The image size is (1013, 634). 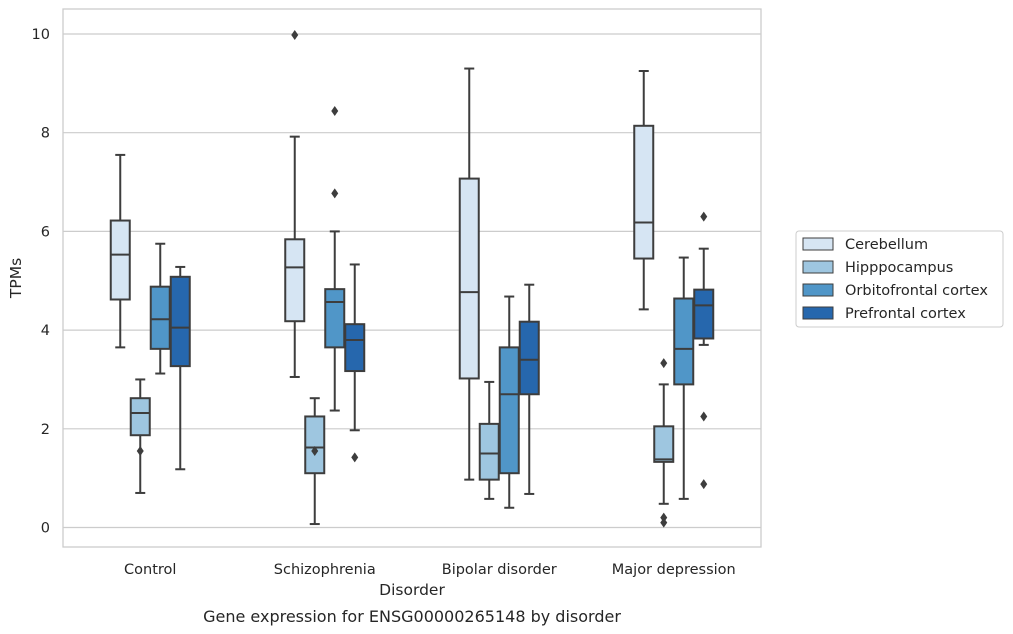 What do you see at coordinates (150, 570) in the screenshot?
I see `x-tick-label: Control` at bounding box center [150, 570].